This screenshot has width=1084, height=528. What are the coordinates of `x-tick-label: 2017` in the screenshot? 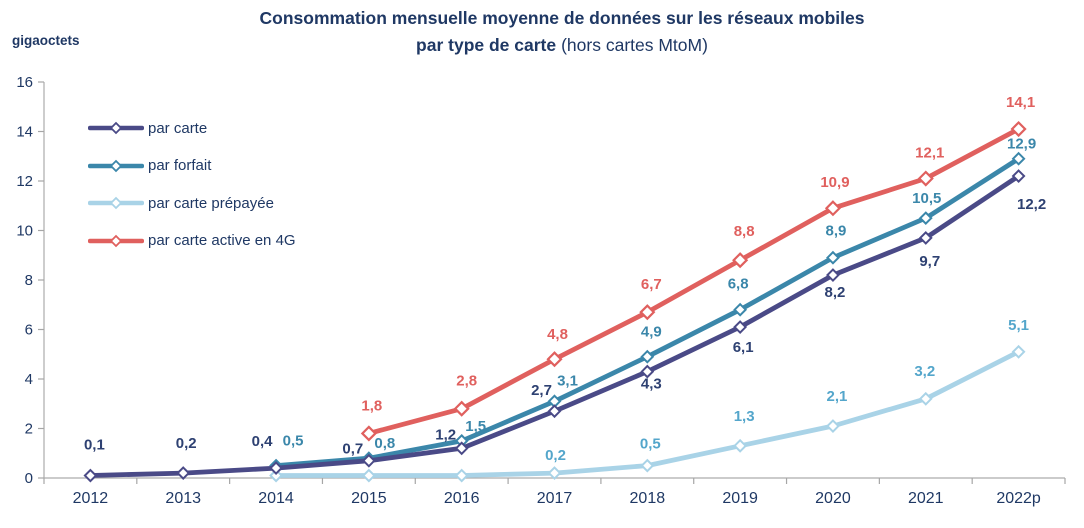 It's located at (555, 498).